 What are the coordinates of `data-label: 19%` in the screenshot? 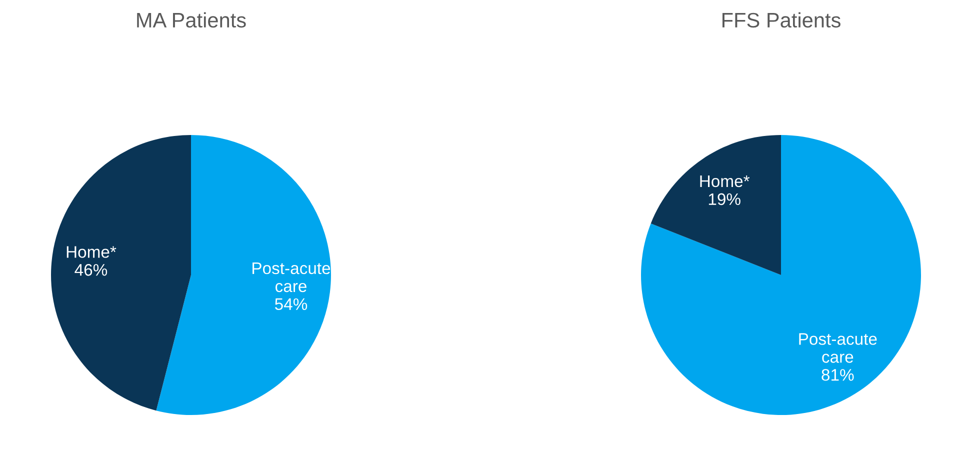 It's located at (724, 199).